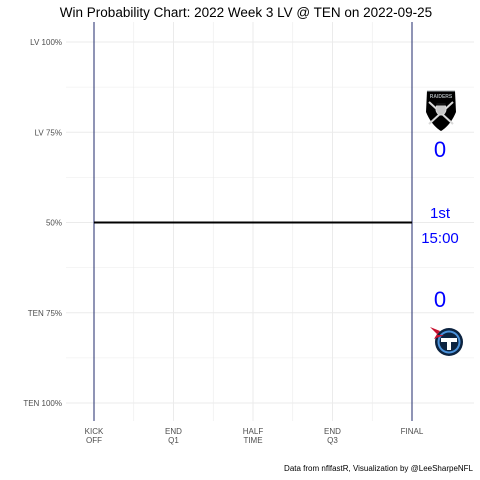 The image size is (480, 480). Describe the element at coordinates (42, 403) in the screenshot. I see `y-tick-label: TEN 100%` at that location.